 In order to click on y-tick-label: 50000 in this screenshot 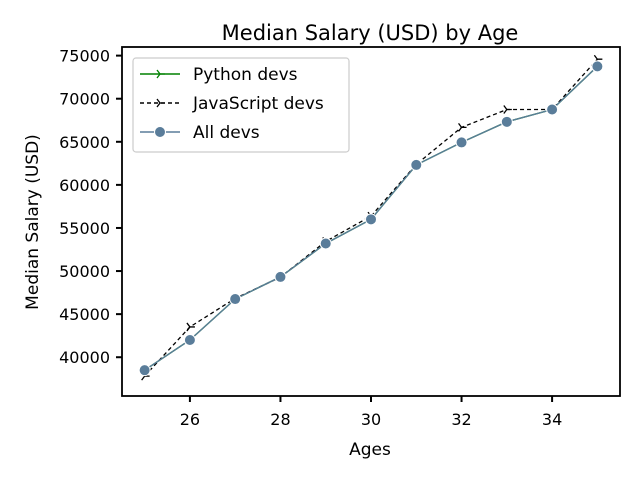, I will do `click(84, 271)`.